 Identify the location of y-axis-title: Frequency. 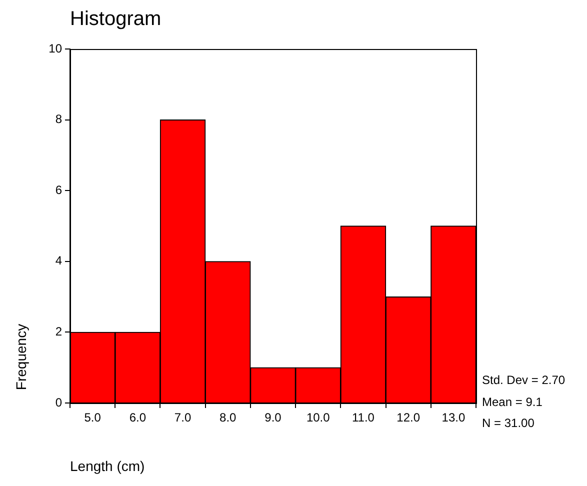
(21, 357).